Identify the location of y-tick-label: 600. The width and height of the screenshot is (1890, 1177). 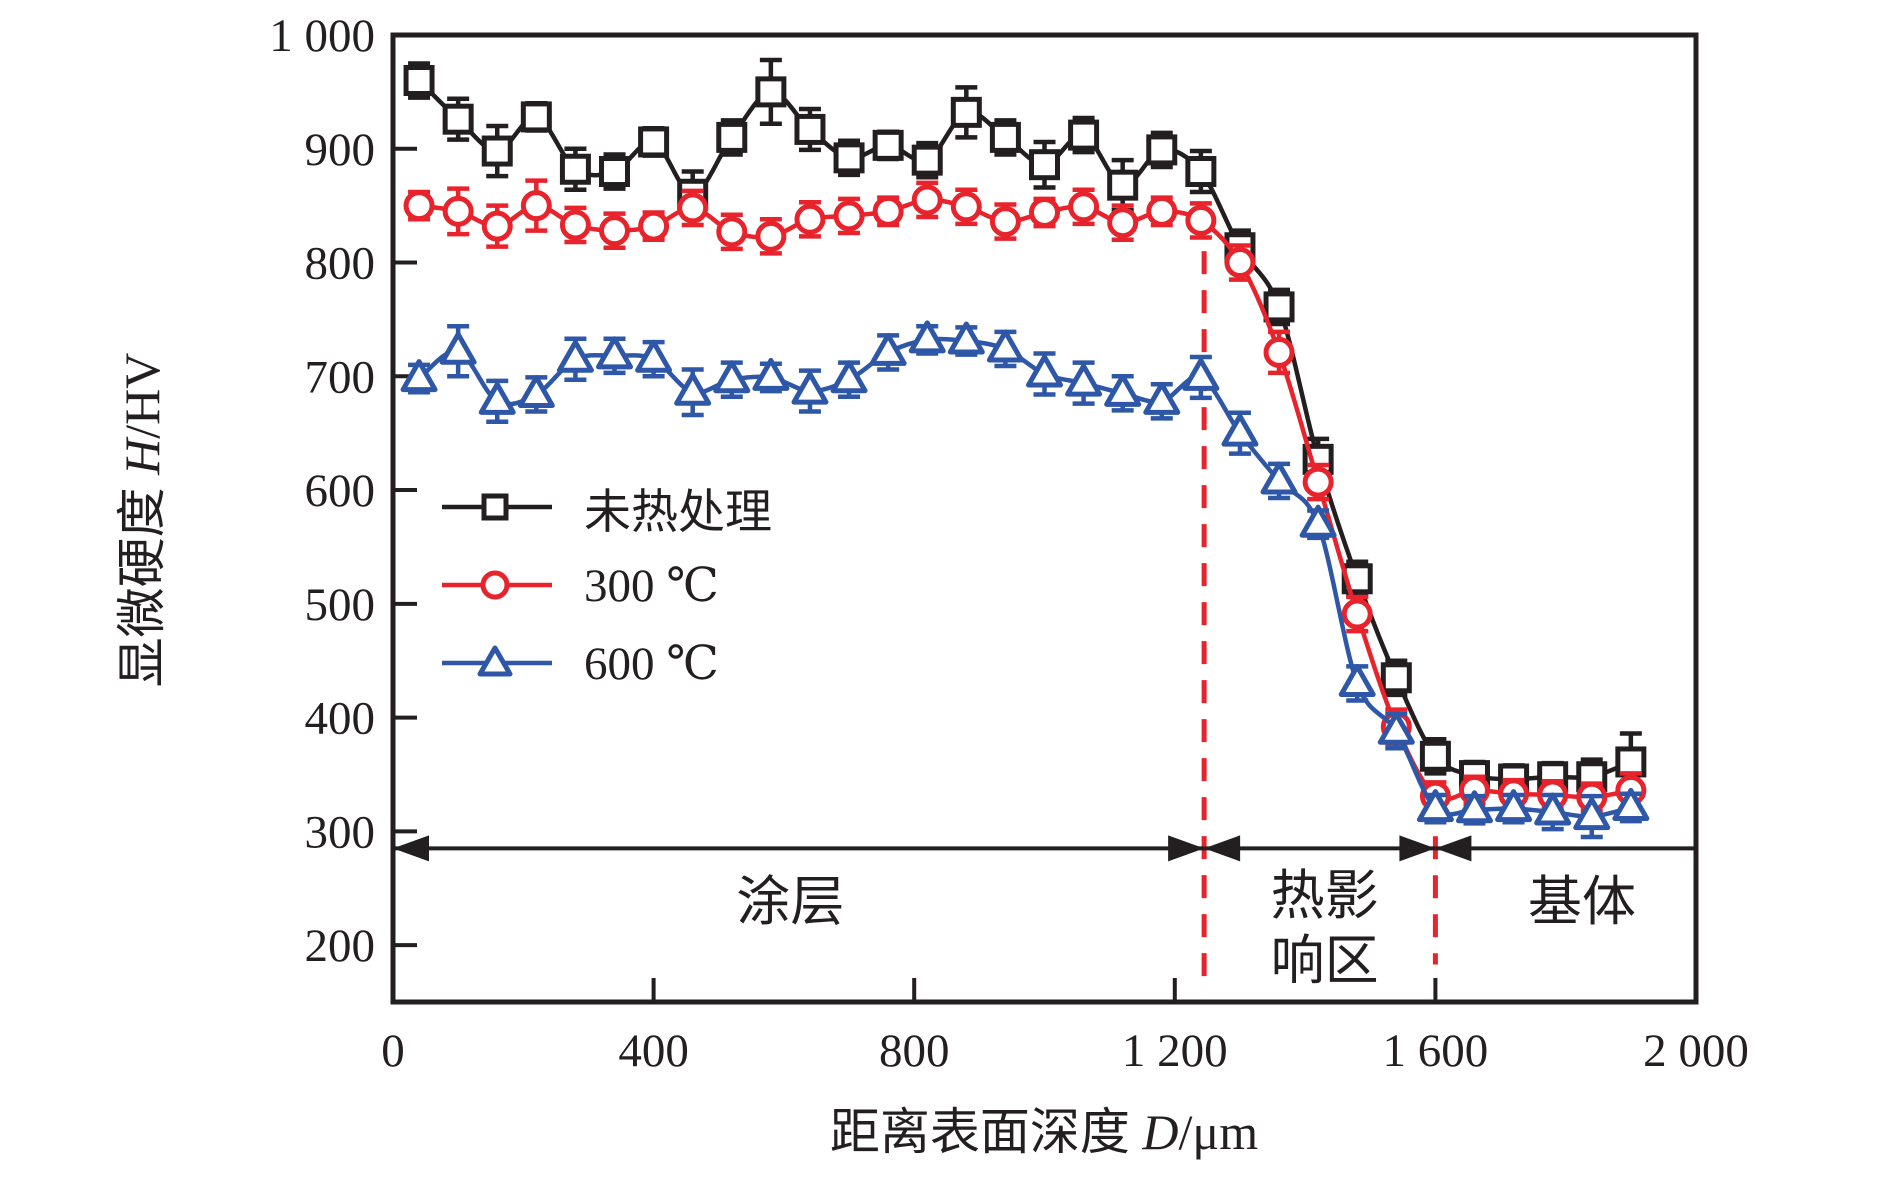
(340, 491).